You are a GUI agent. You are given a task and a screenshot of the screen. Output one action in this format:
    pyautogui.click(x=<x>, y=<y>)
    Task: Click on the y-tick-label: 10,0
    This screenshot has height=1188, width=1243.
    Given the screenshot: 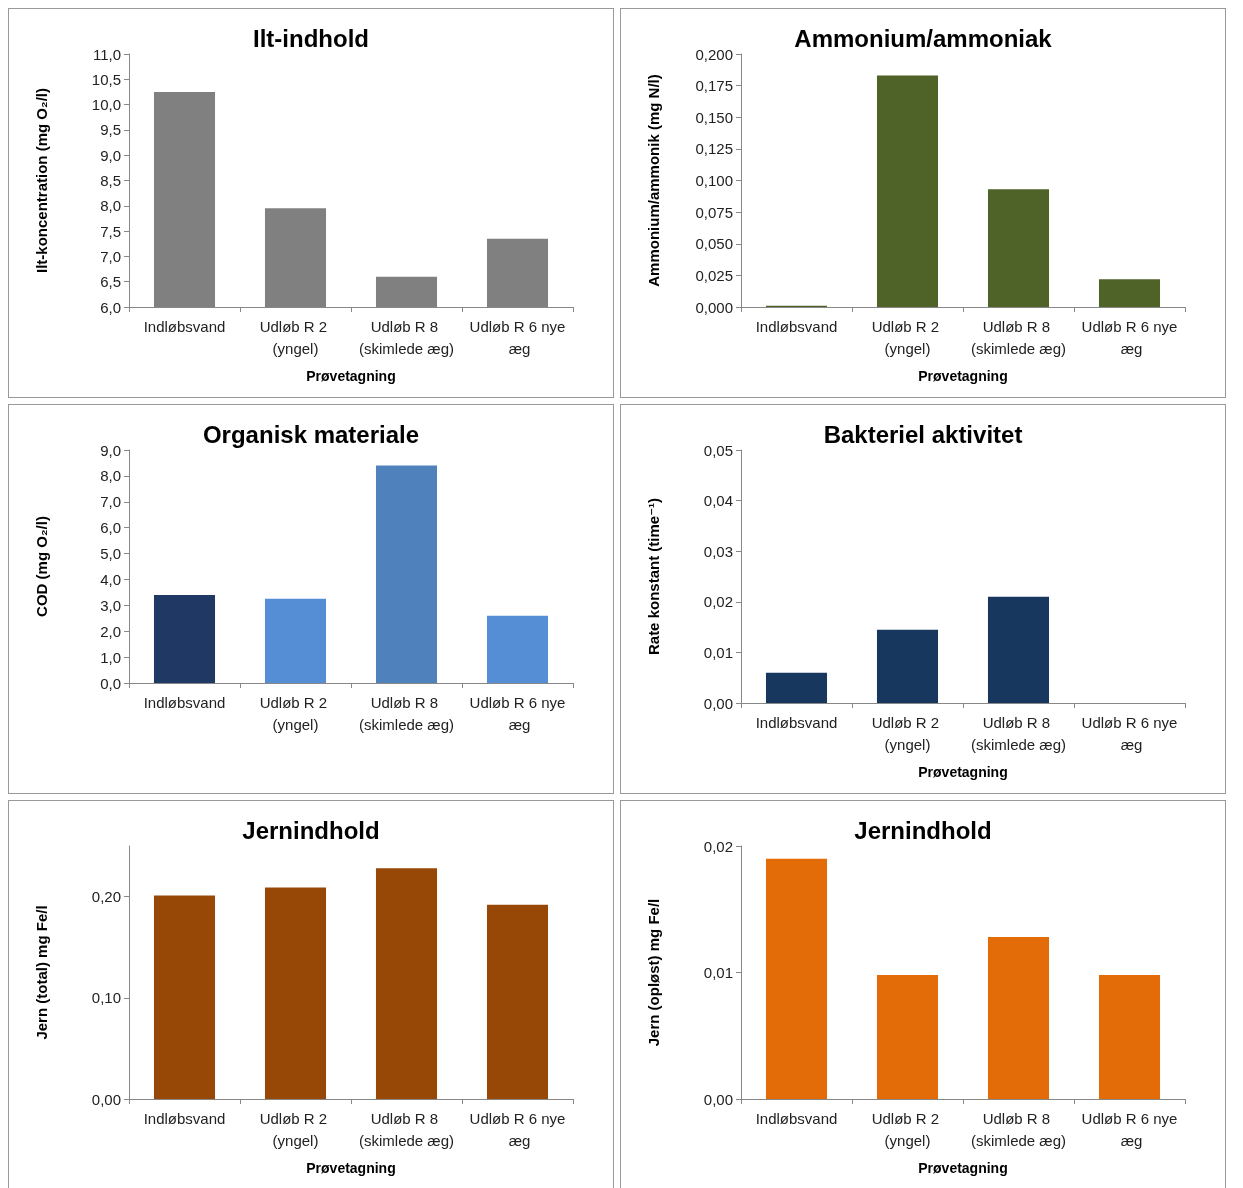 What is the action you would take?
    pyautogui.click(x=106, y=105)
    